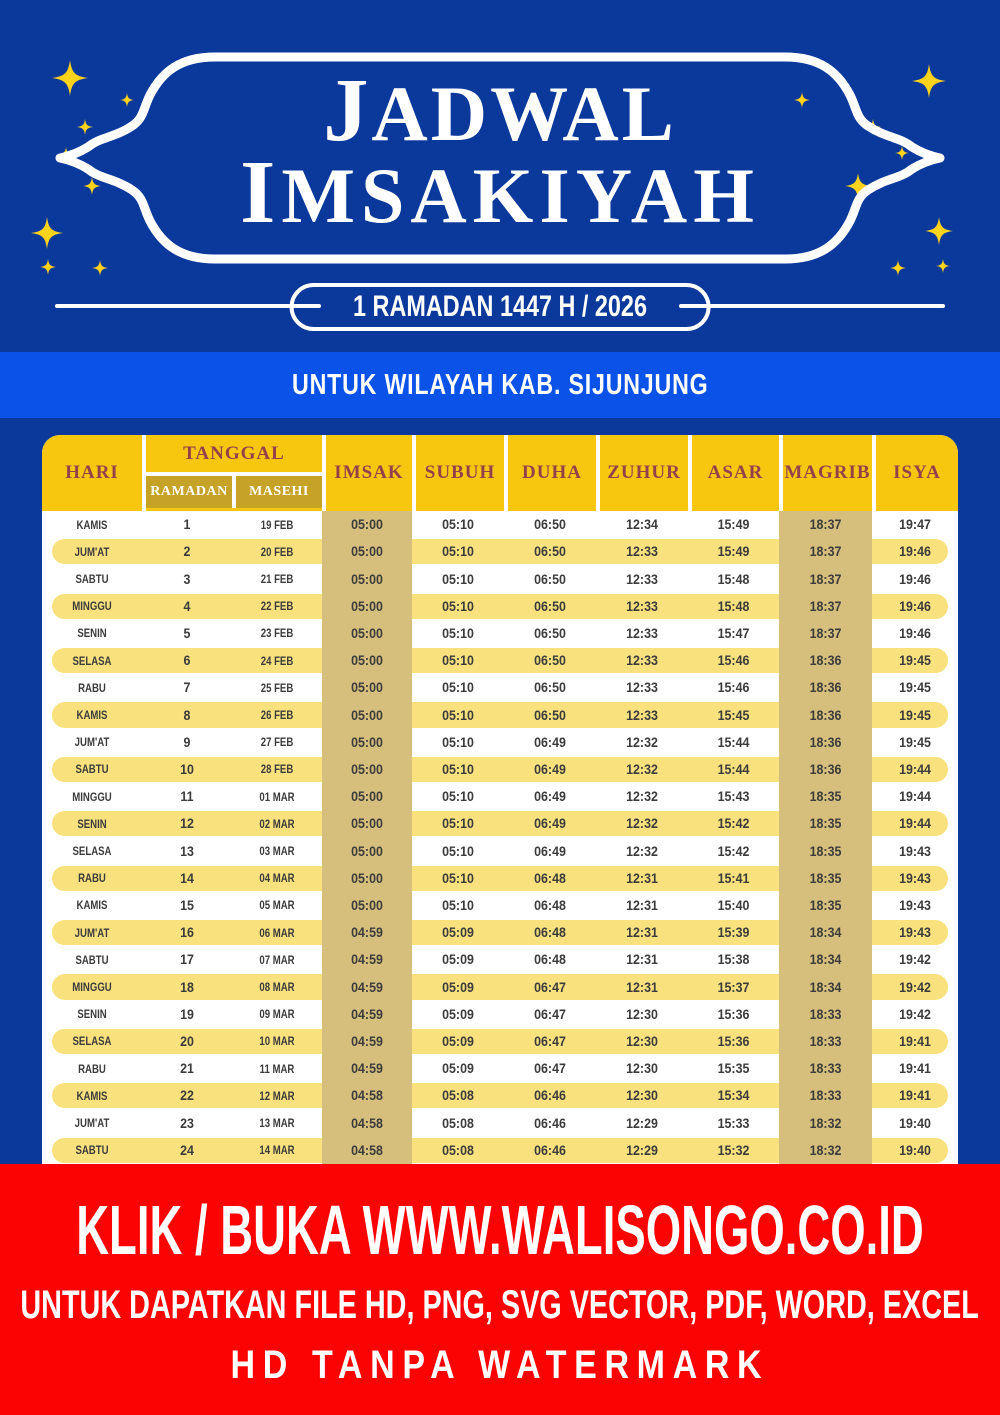 Image resolution: width=1000 pixels, height=1415 pixels. What do you see at coordinates (733, 633) in the screenshot?
I see `cell-asar: 15:47` at bounding box center [733, 633].